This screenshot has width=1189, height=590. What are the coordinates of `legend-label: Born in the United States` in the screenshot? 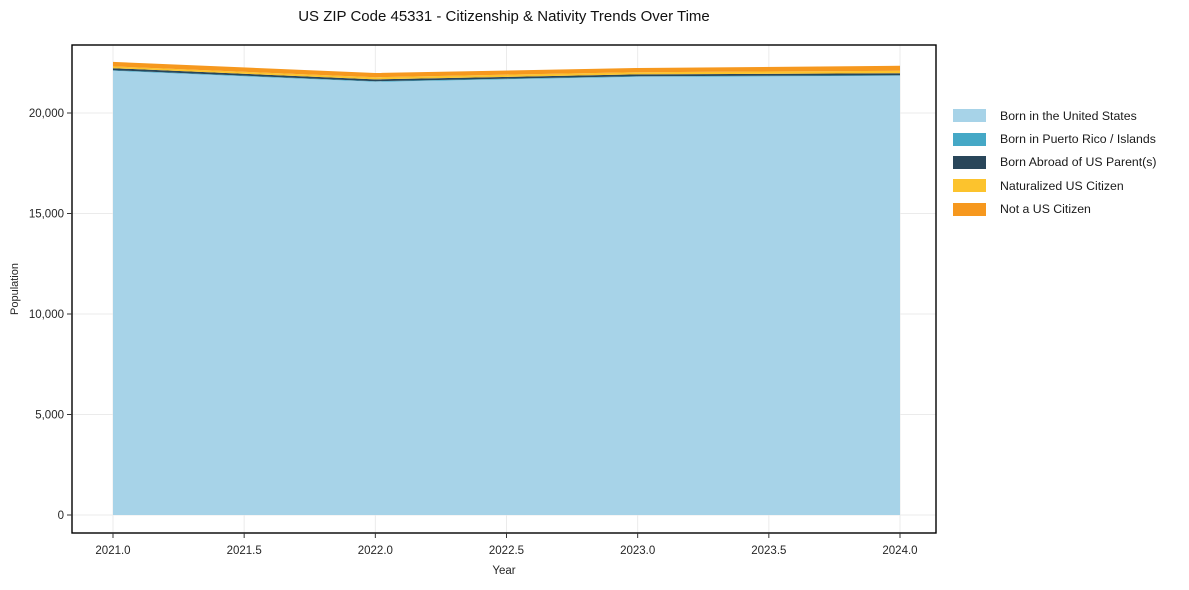 It's located at (1068, 115).